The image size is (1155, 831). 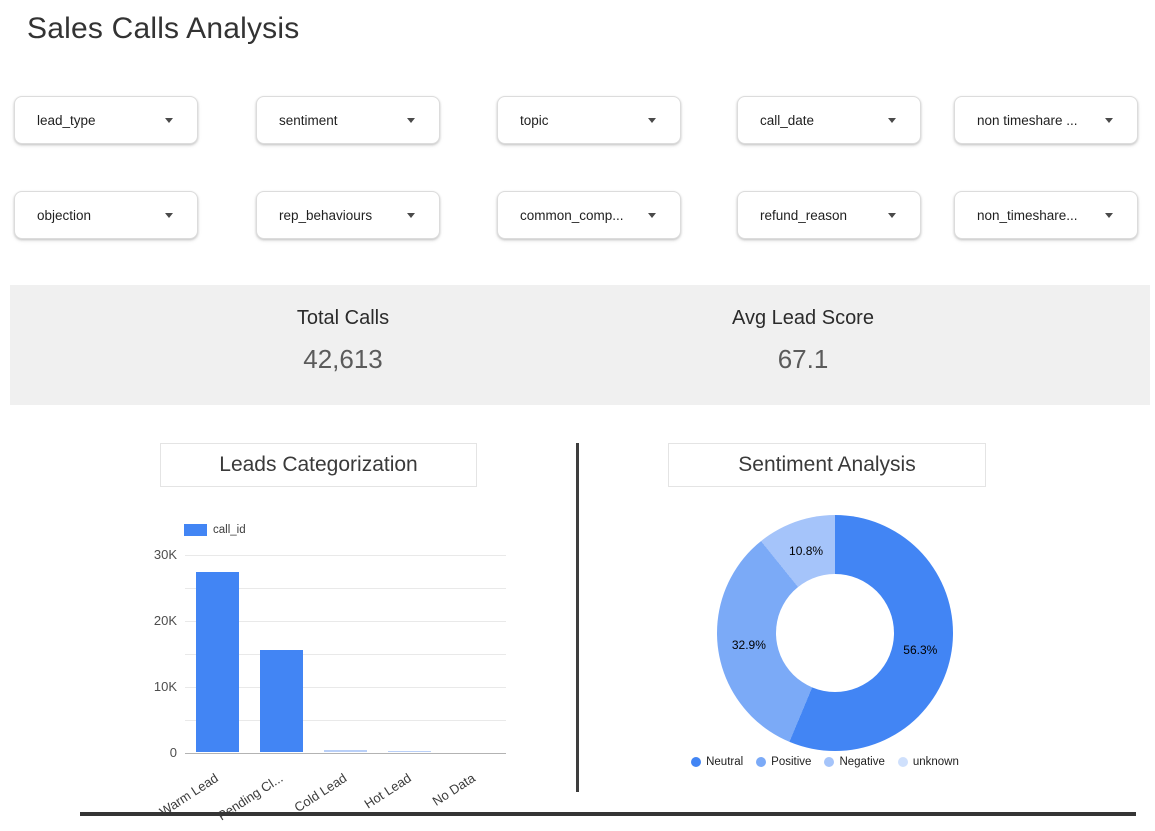 I want to click on donut-chart: 56.3% 32.9% 10.8%, so click(x=835, y=633).